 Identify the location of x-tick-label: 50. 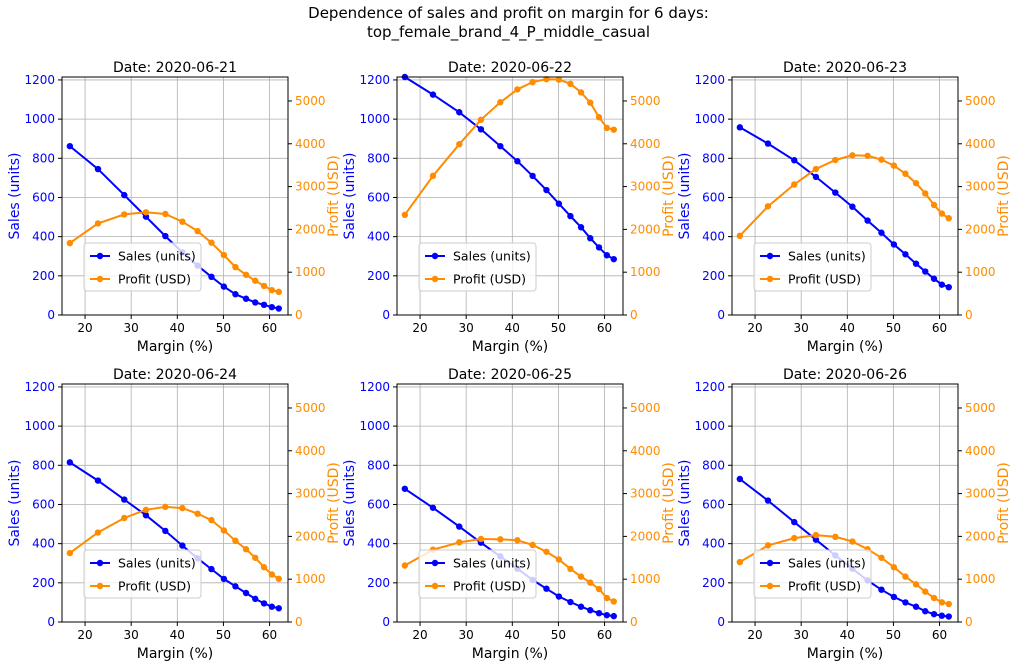
(893, 635).